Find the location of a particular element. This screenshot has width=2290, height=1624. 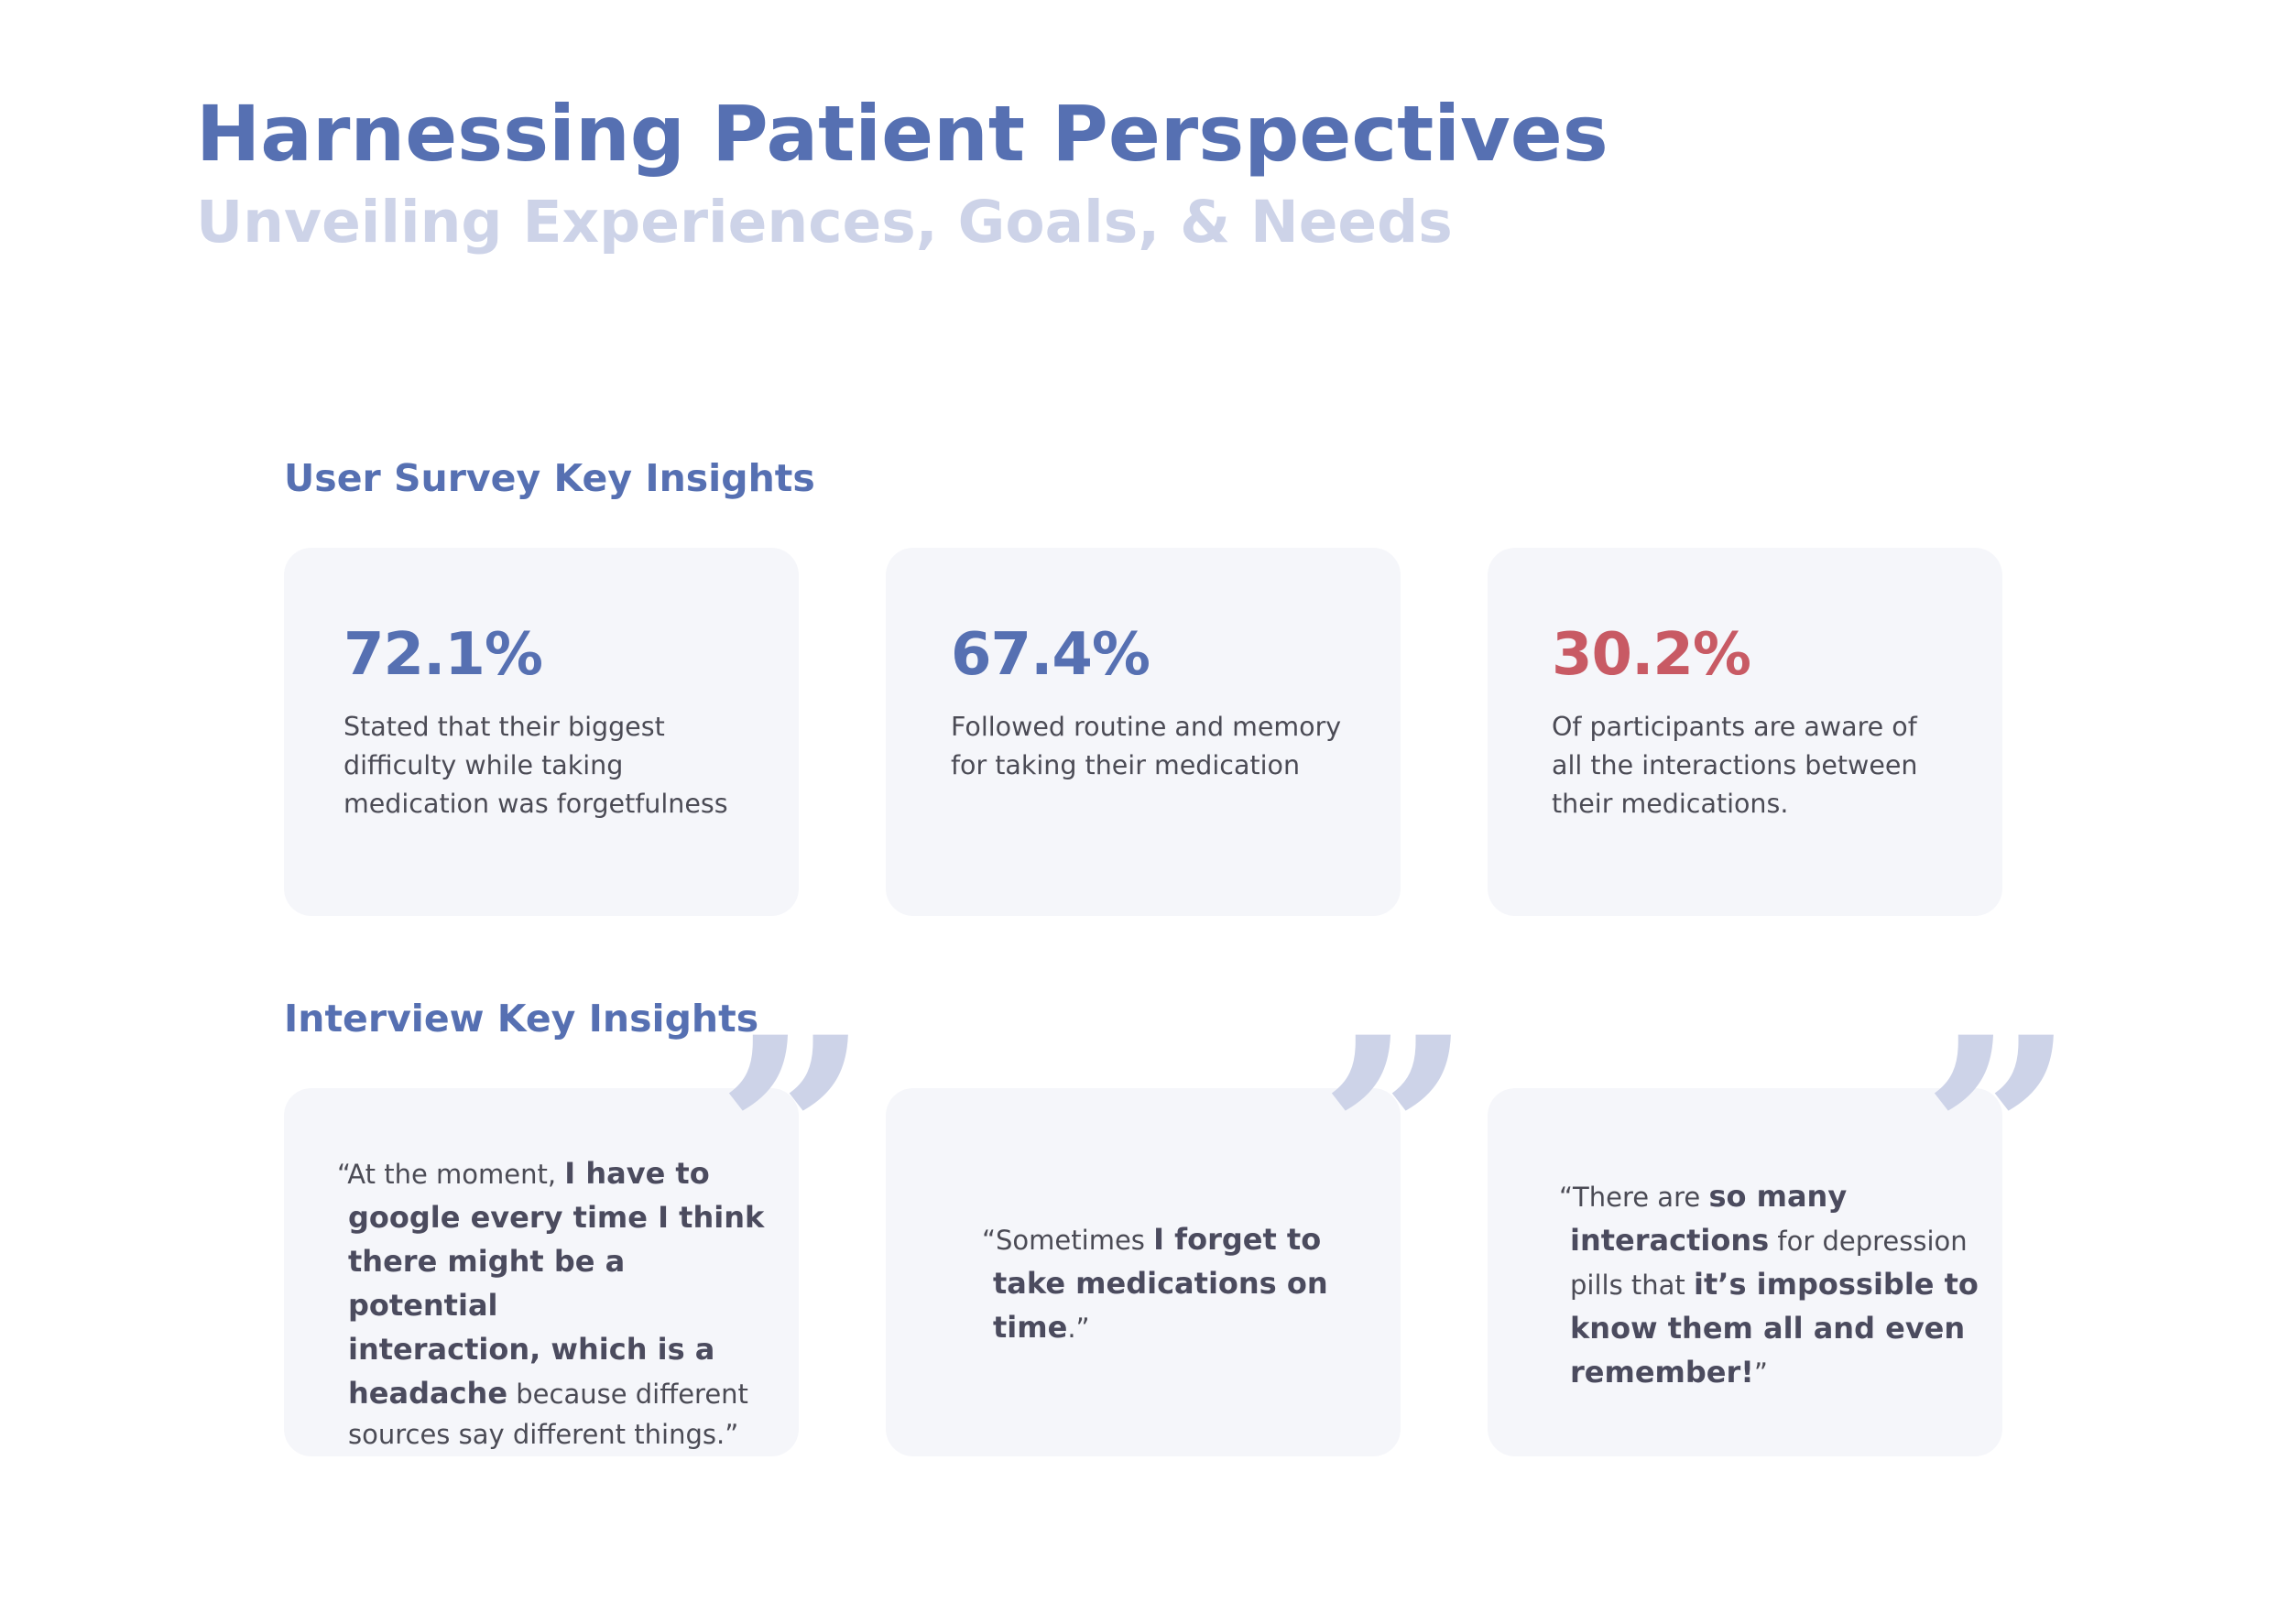

interview-section-title: Interview Key Insights is located at coordinates (521, 1019).